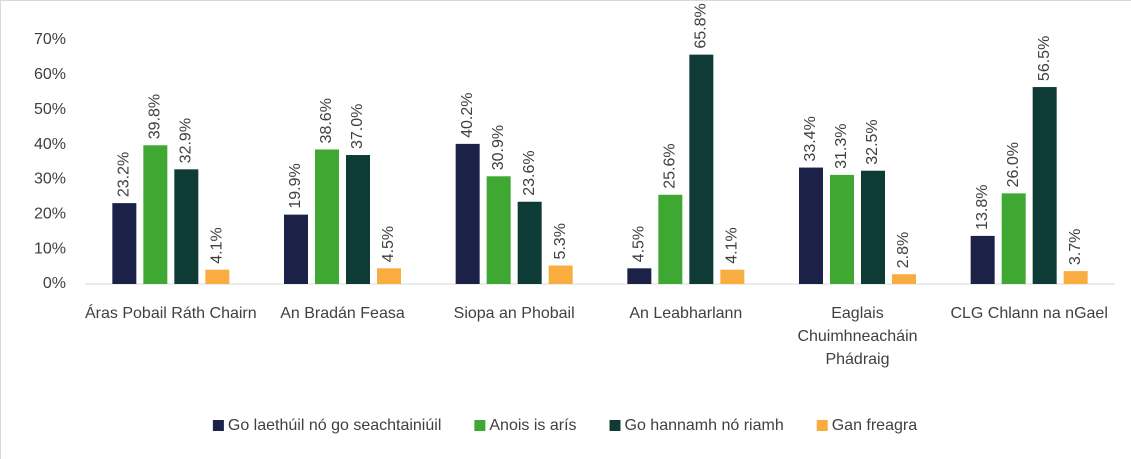 The width and height of the screenshot is (1131, 459). I want to click on y-tick-label: 50%, so click(50, 109).